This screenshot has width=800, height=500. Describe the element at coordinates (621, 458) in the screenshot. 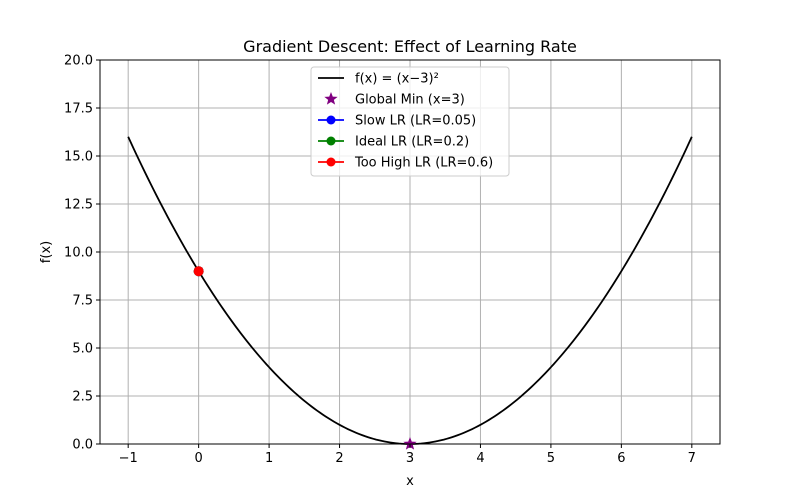

I see `x-tick-label: 6` at that location.